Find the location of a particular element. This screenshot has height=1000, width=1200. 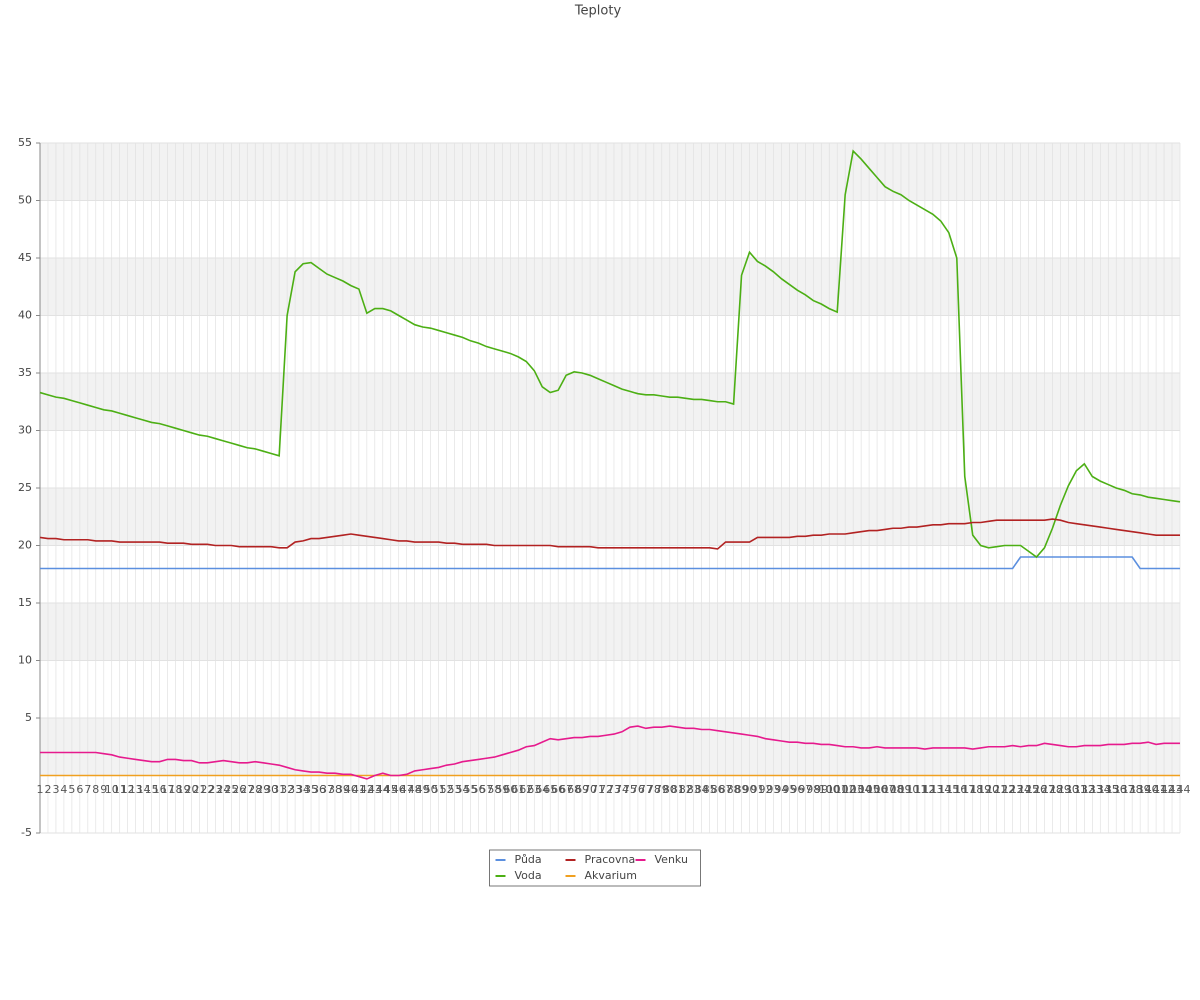

x-tick-label: 52 is located at coordinates (447, 789).